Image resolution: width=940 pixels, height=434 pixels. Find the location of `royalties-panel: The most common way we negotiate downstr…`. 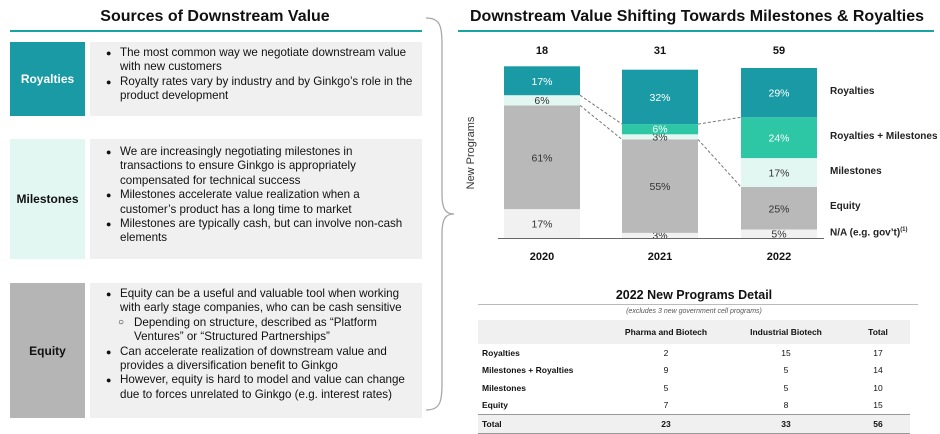

royalties-panel: The most common way we negotiate downstr… is located at coordinates (256, 79).